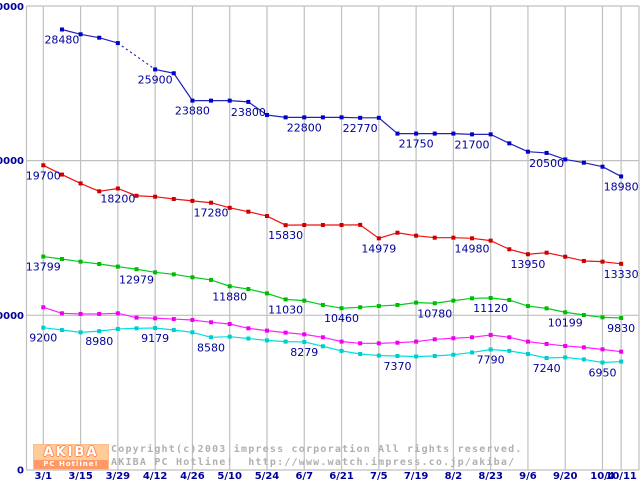 The width and height of the screenshot is (640, 484). I want to click on data-point-label-series-red: 18200, so click(117, 199).